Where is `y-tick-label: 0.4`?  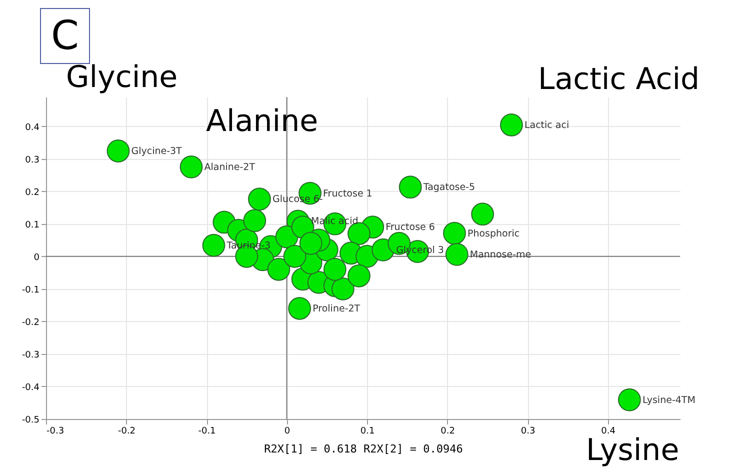
y-tick-label: 0.4 is located at coordinates (32, 127).